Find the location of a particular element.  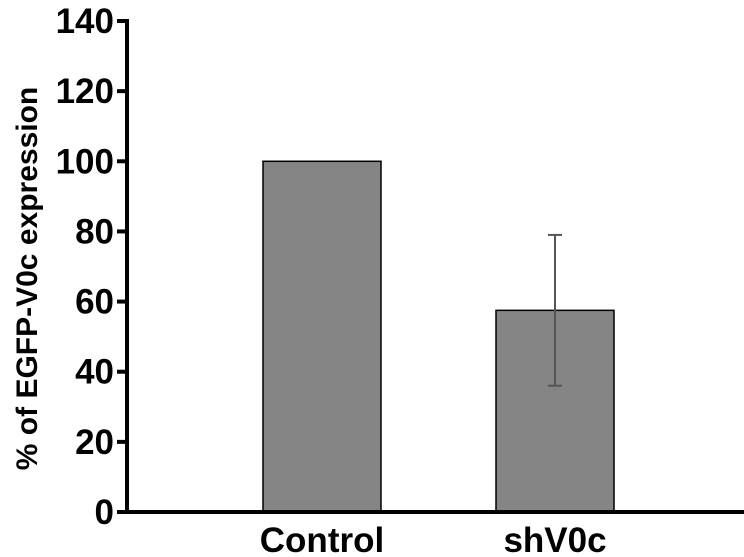

y-tick-label: 100 is located at coordinates (85, 161).